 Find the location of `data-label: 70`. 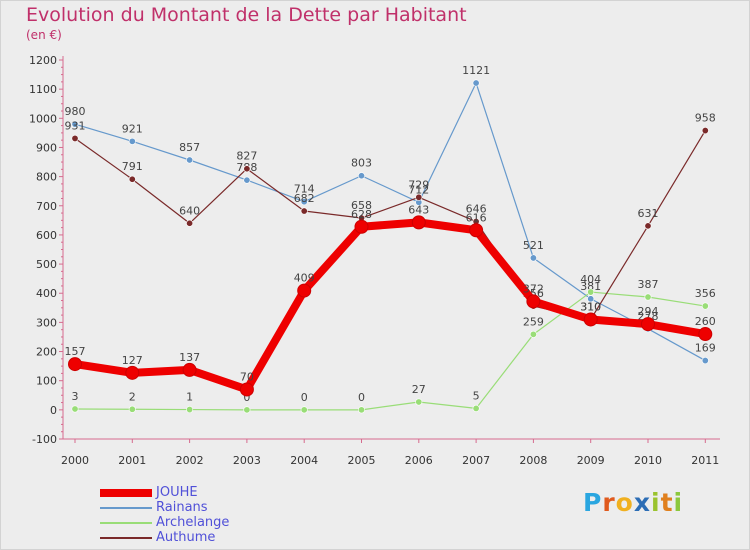

data-label: 70 is located at coordinates (247, 376).